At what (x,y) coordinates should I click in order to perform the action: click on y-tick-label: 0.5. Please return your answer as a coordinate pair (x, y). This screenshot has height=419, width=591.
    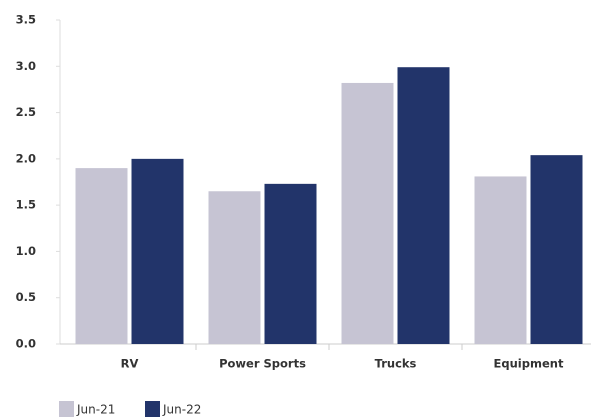
    Looking at the image, I should click on (26, 297).